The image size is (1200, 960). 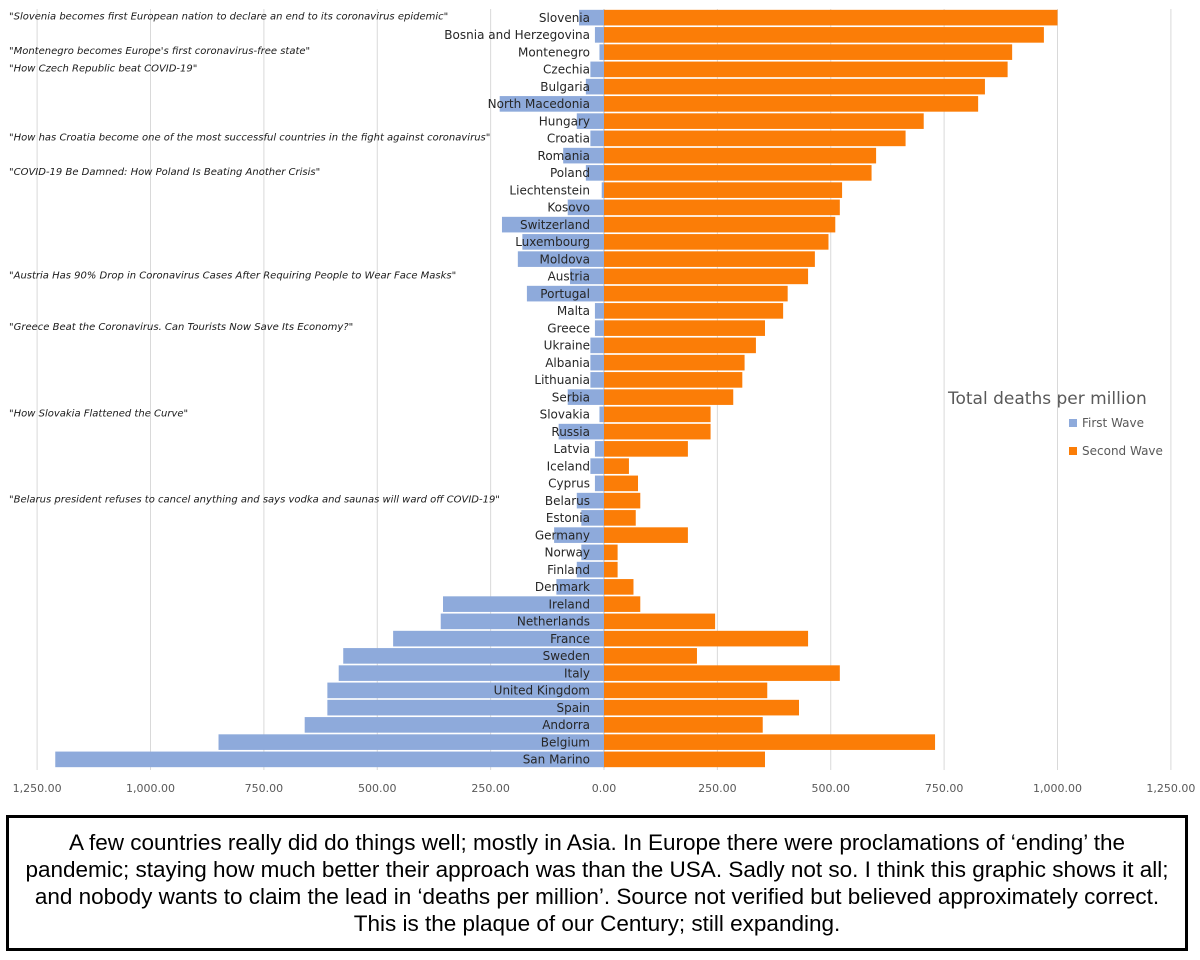 What do you see at coordinates (1057, 788) in the screenshot?
I see `x-tick-label: 1,000.00` at bounding box center [1057, 788].